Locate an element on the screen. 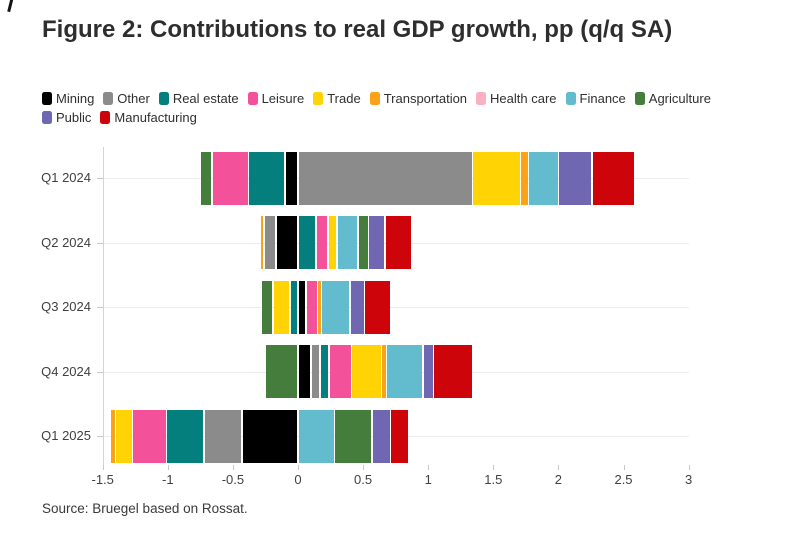 The image size is (811, 542). legend-item-manufacturing: Manufacturing is located at coordinates (148, 117).